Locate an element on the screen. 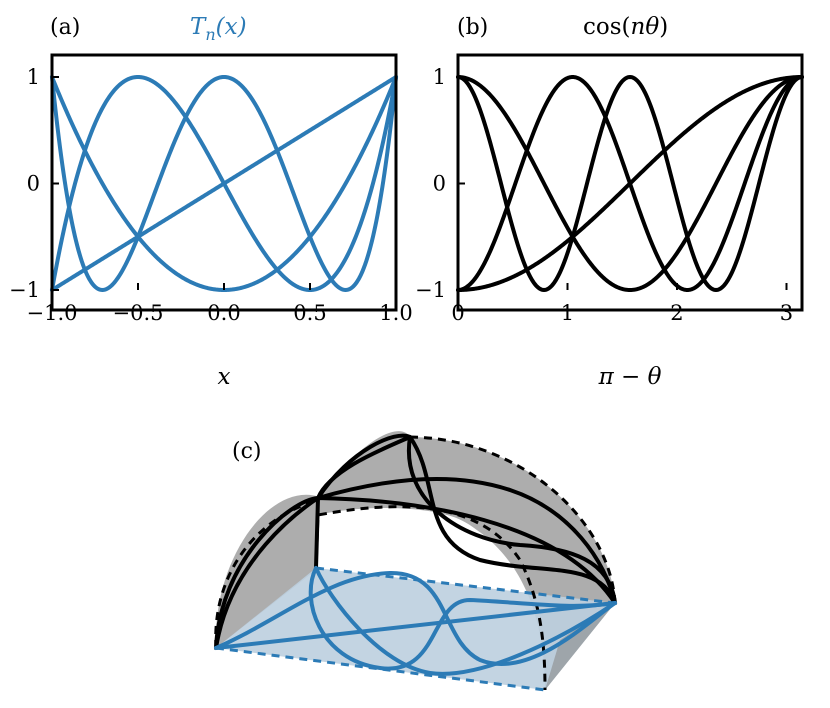  panel-a-curves is located at coordinates (224, 183).